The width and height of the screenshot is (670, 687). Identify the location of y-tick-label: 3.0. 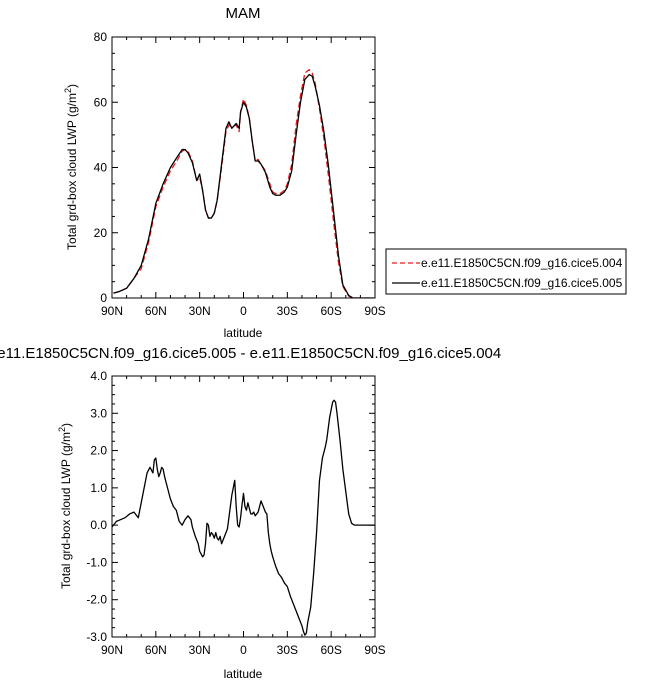
(98, 413).